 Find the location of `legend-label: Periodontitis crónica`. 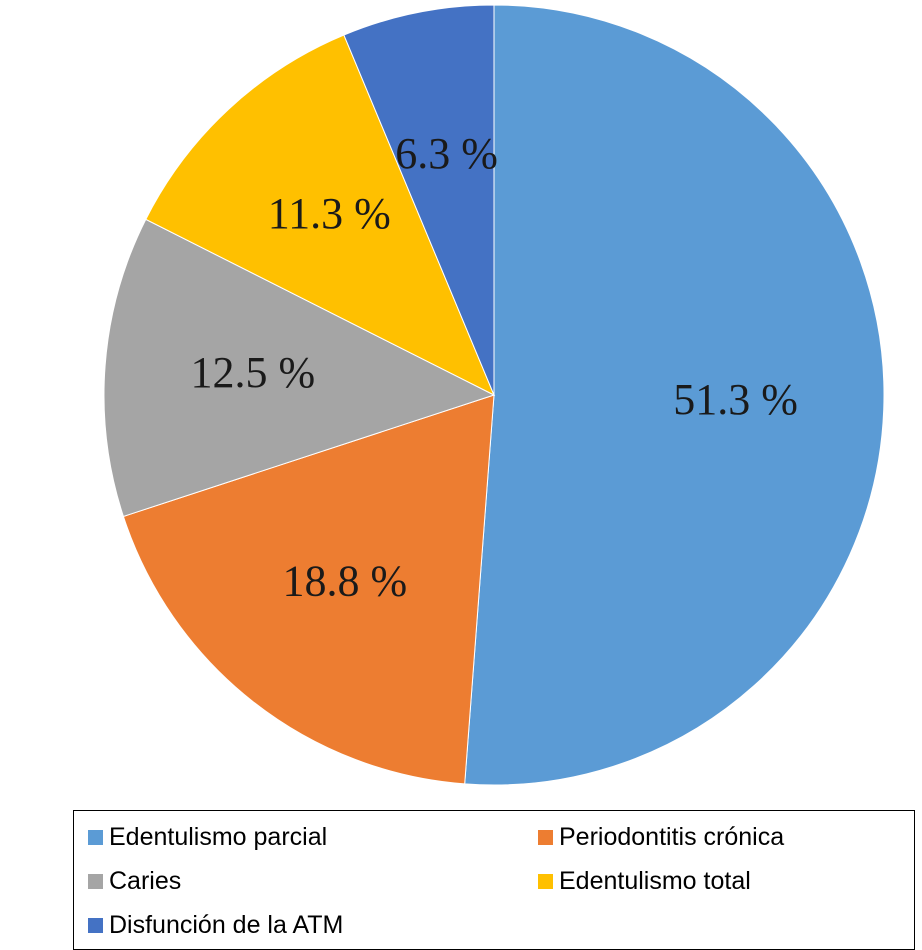

legend-label: Periodontitis crónica is located at coordinates (672, 837).